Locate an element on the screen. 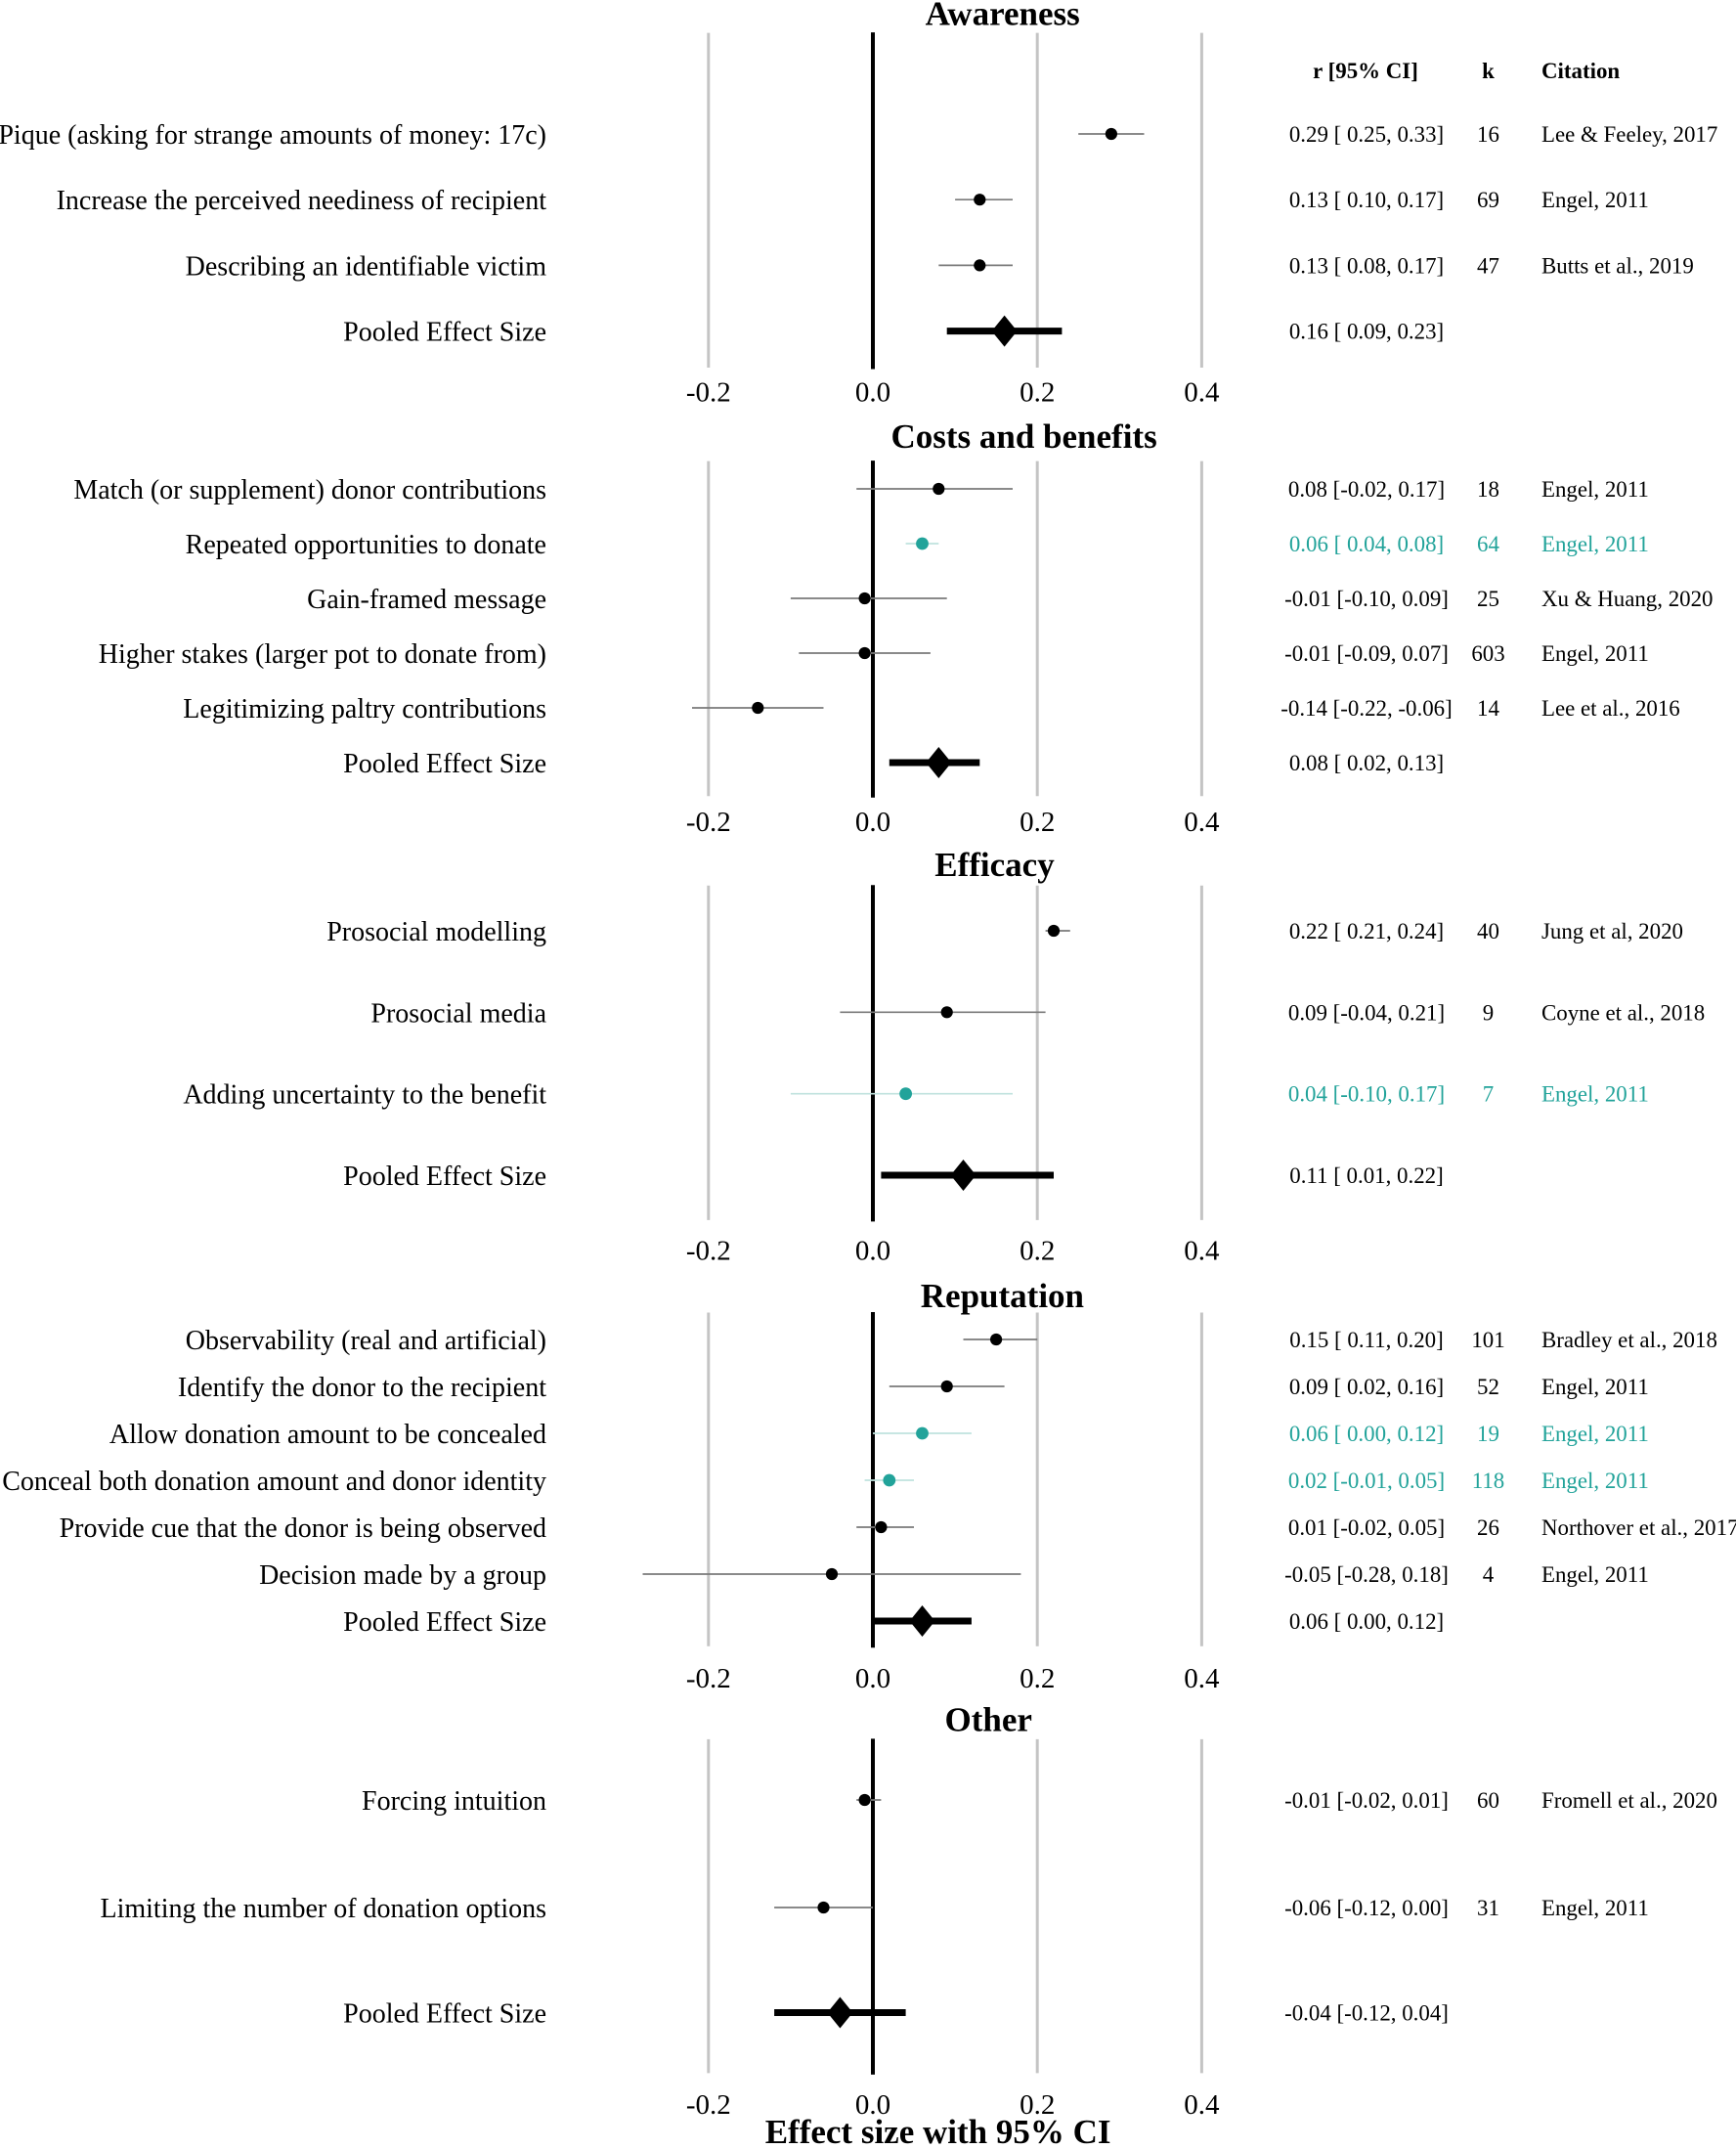 Image resolution: width=1736 pixels, height=2149 pixels. svg-text: Jung et al, 2020 is located at coordinates (1612, 931).